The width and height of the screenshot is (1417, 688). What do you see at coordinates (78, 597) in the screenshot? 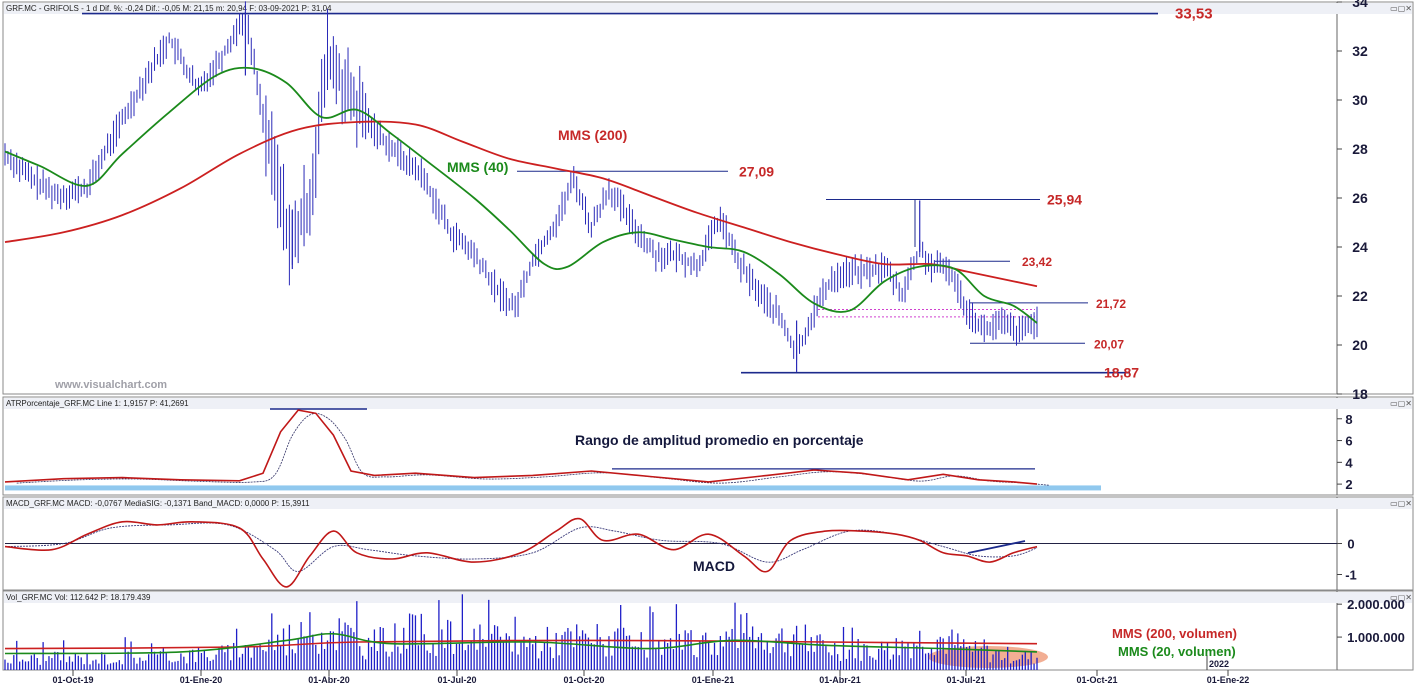
I see `panel-header-vol: Vol_GRF.MC Vol: 112.642 P: 18.179.439` at bounding box center [78, 597].